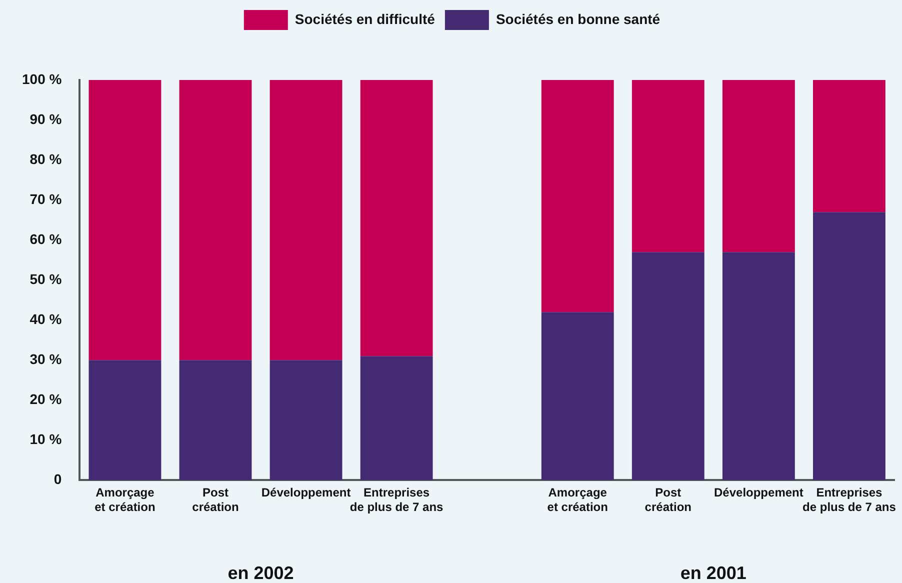 The image size is (902, 583). What do you see at coordinates (46, 278) in the screenshot?
I see `y-tick-label: 50 %` at bounding box center [46, 278].